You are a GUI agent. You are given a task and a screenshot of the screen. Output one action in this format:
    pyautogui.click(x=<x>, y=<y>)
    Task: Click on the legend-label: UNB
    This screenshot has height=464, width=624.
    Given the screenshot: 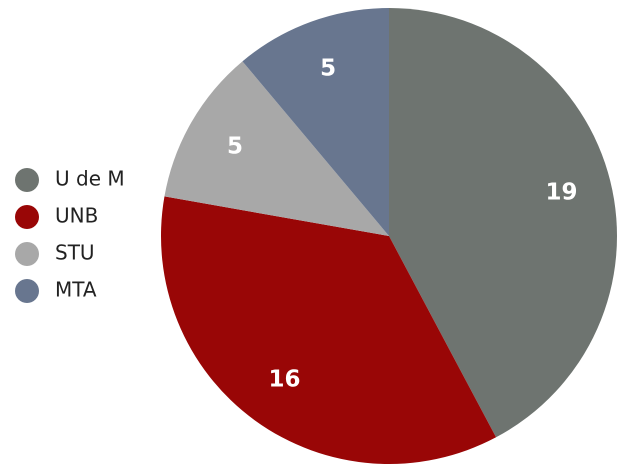 What is the action you would take?
    pyautogui.click(x=76, y=216)
    